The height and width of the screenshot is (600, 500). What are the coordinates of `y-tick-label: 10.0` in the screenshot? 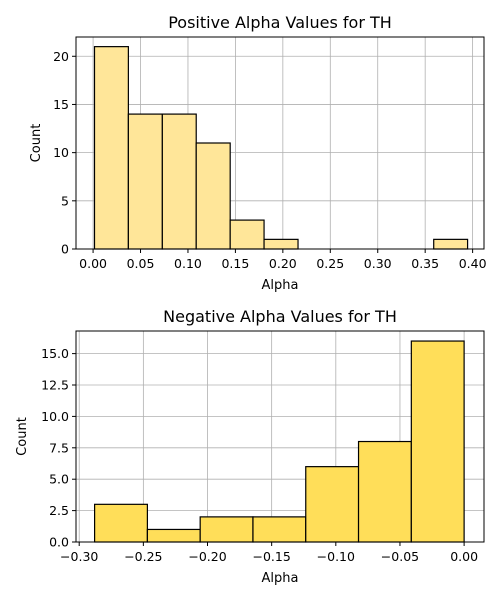 It's located at (55, 416).